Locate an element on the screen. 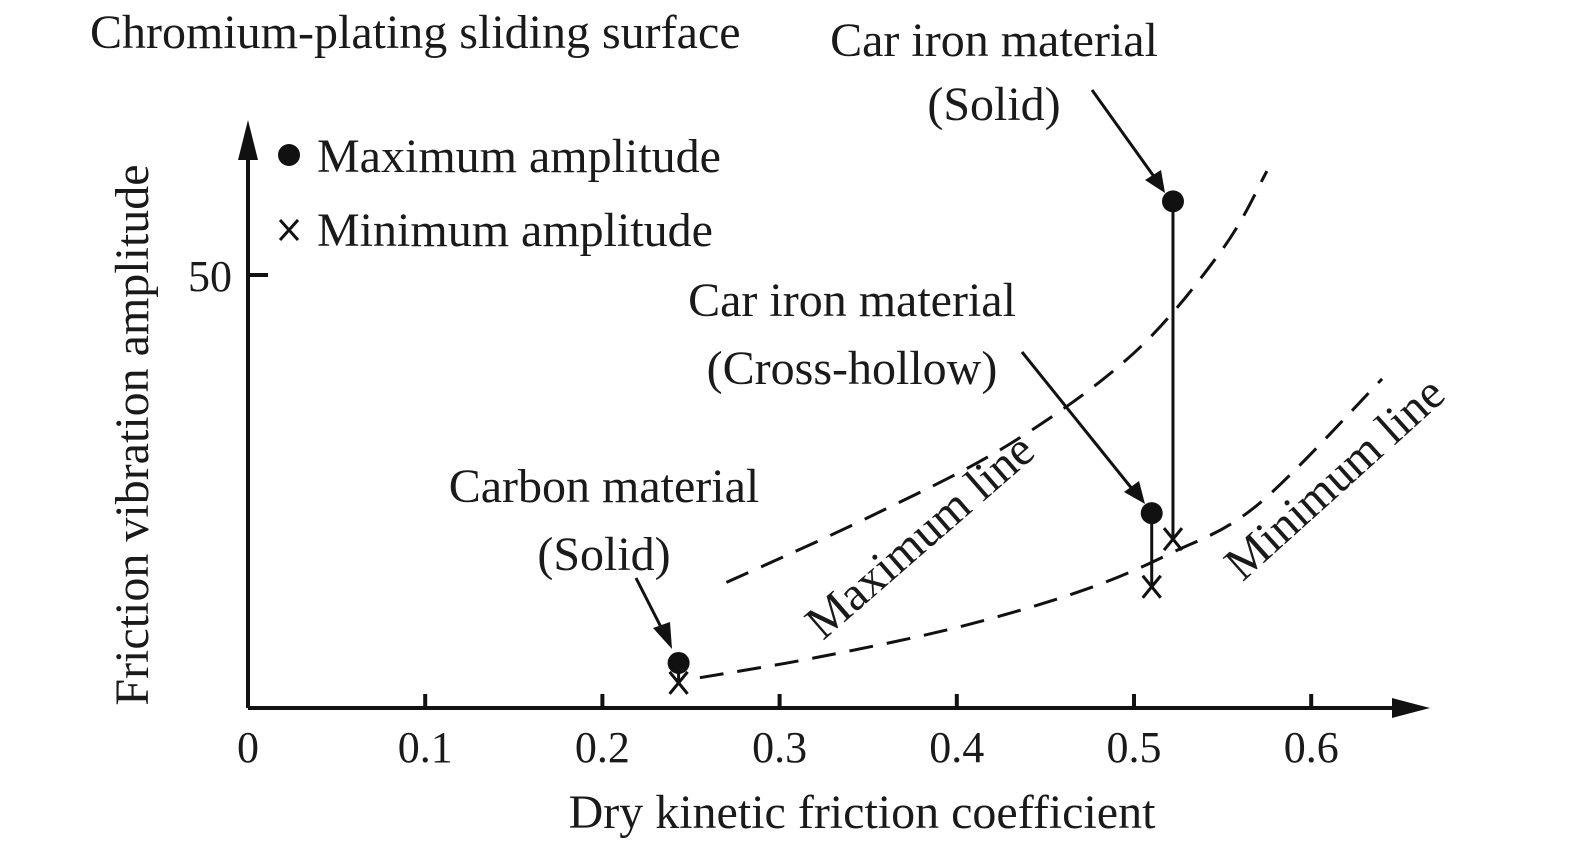 Image resolution: width=1575 pixels, height=849 pixels. legend: Maximum amplitude Minimum amplitude is located at coordinates (499, 193).